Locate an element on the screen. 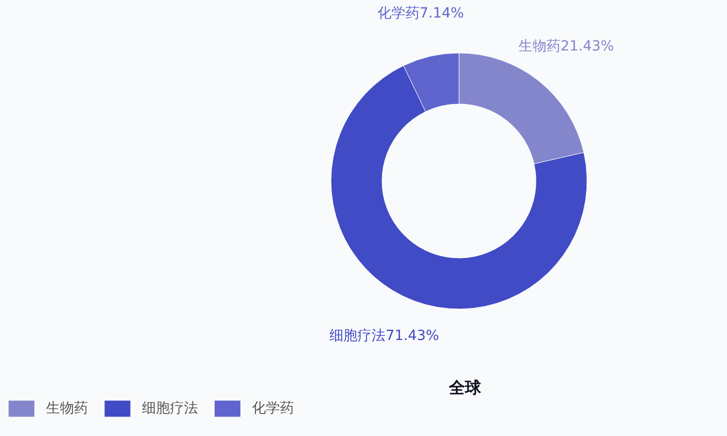 The height and width of the screenshot is (436, 727). data-label: 生物药21.43% is located at coordinates (566, 46).